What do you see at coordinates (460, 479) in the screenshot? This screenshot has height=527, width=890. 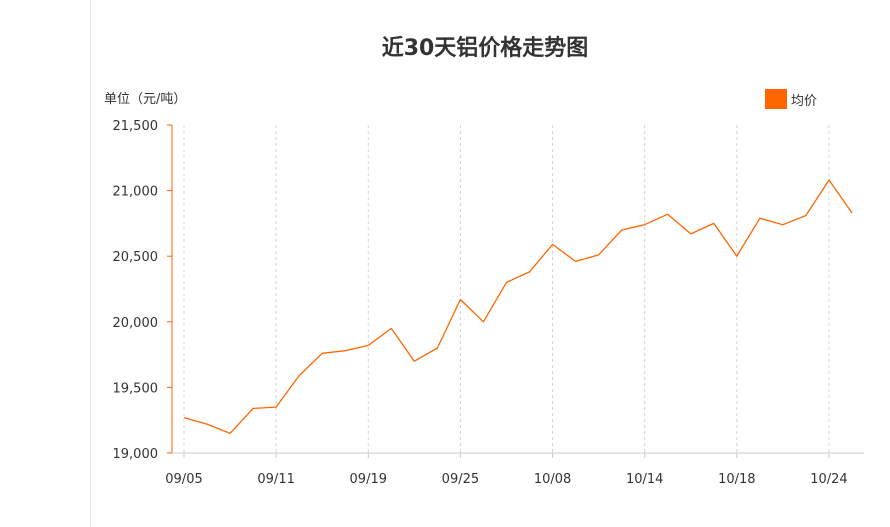 I see `x-tick-label-3: 09/25` at bounding box center [460, 479].